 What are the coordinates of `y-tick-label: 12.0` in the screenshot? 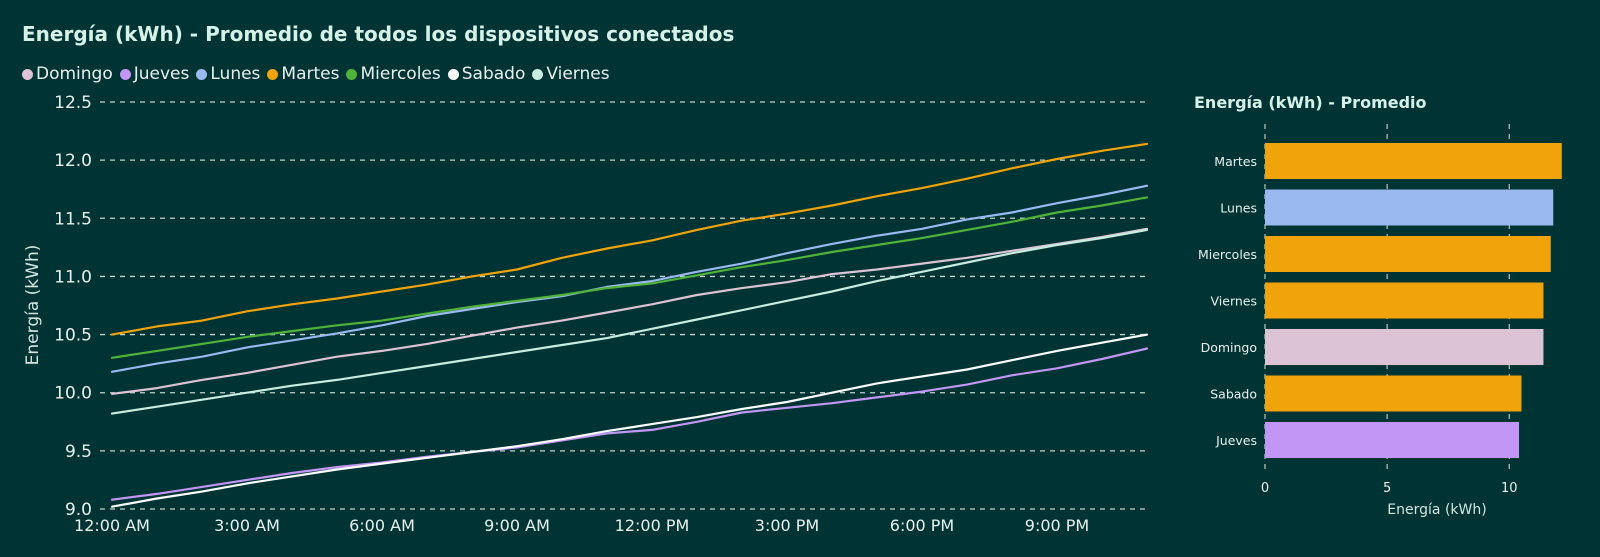 It's located at (73, 161).